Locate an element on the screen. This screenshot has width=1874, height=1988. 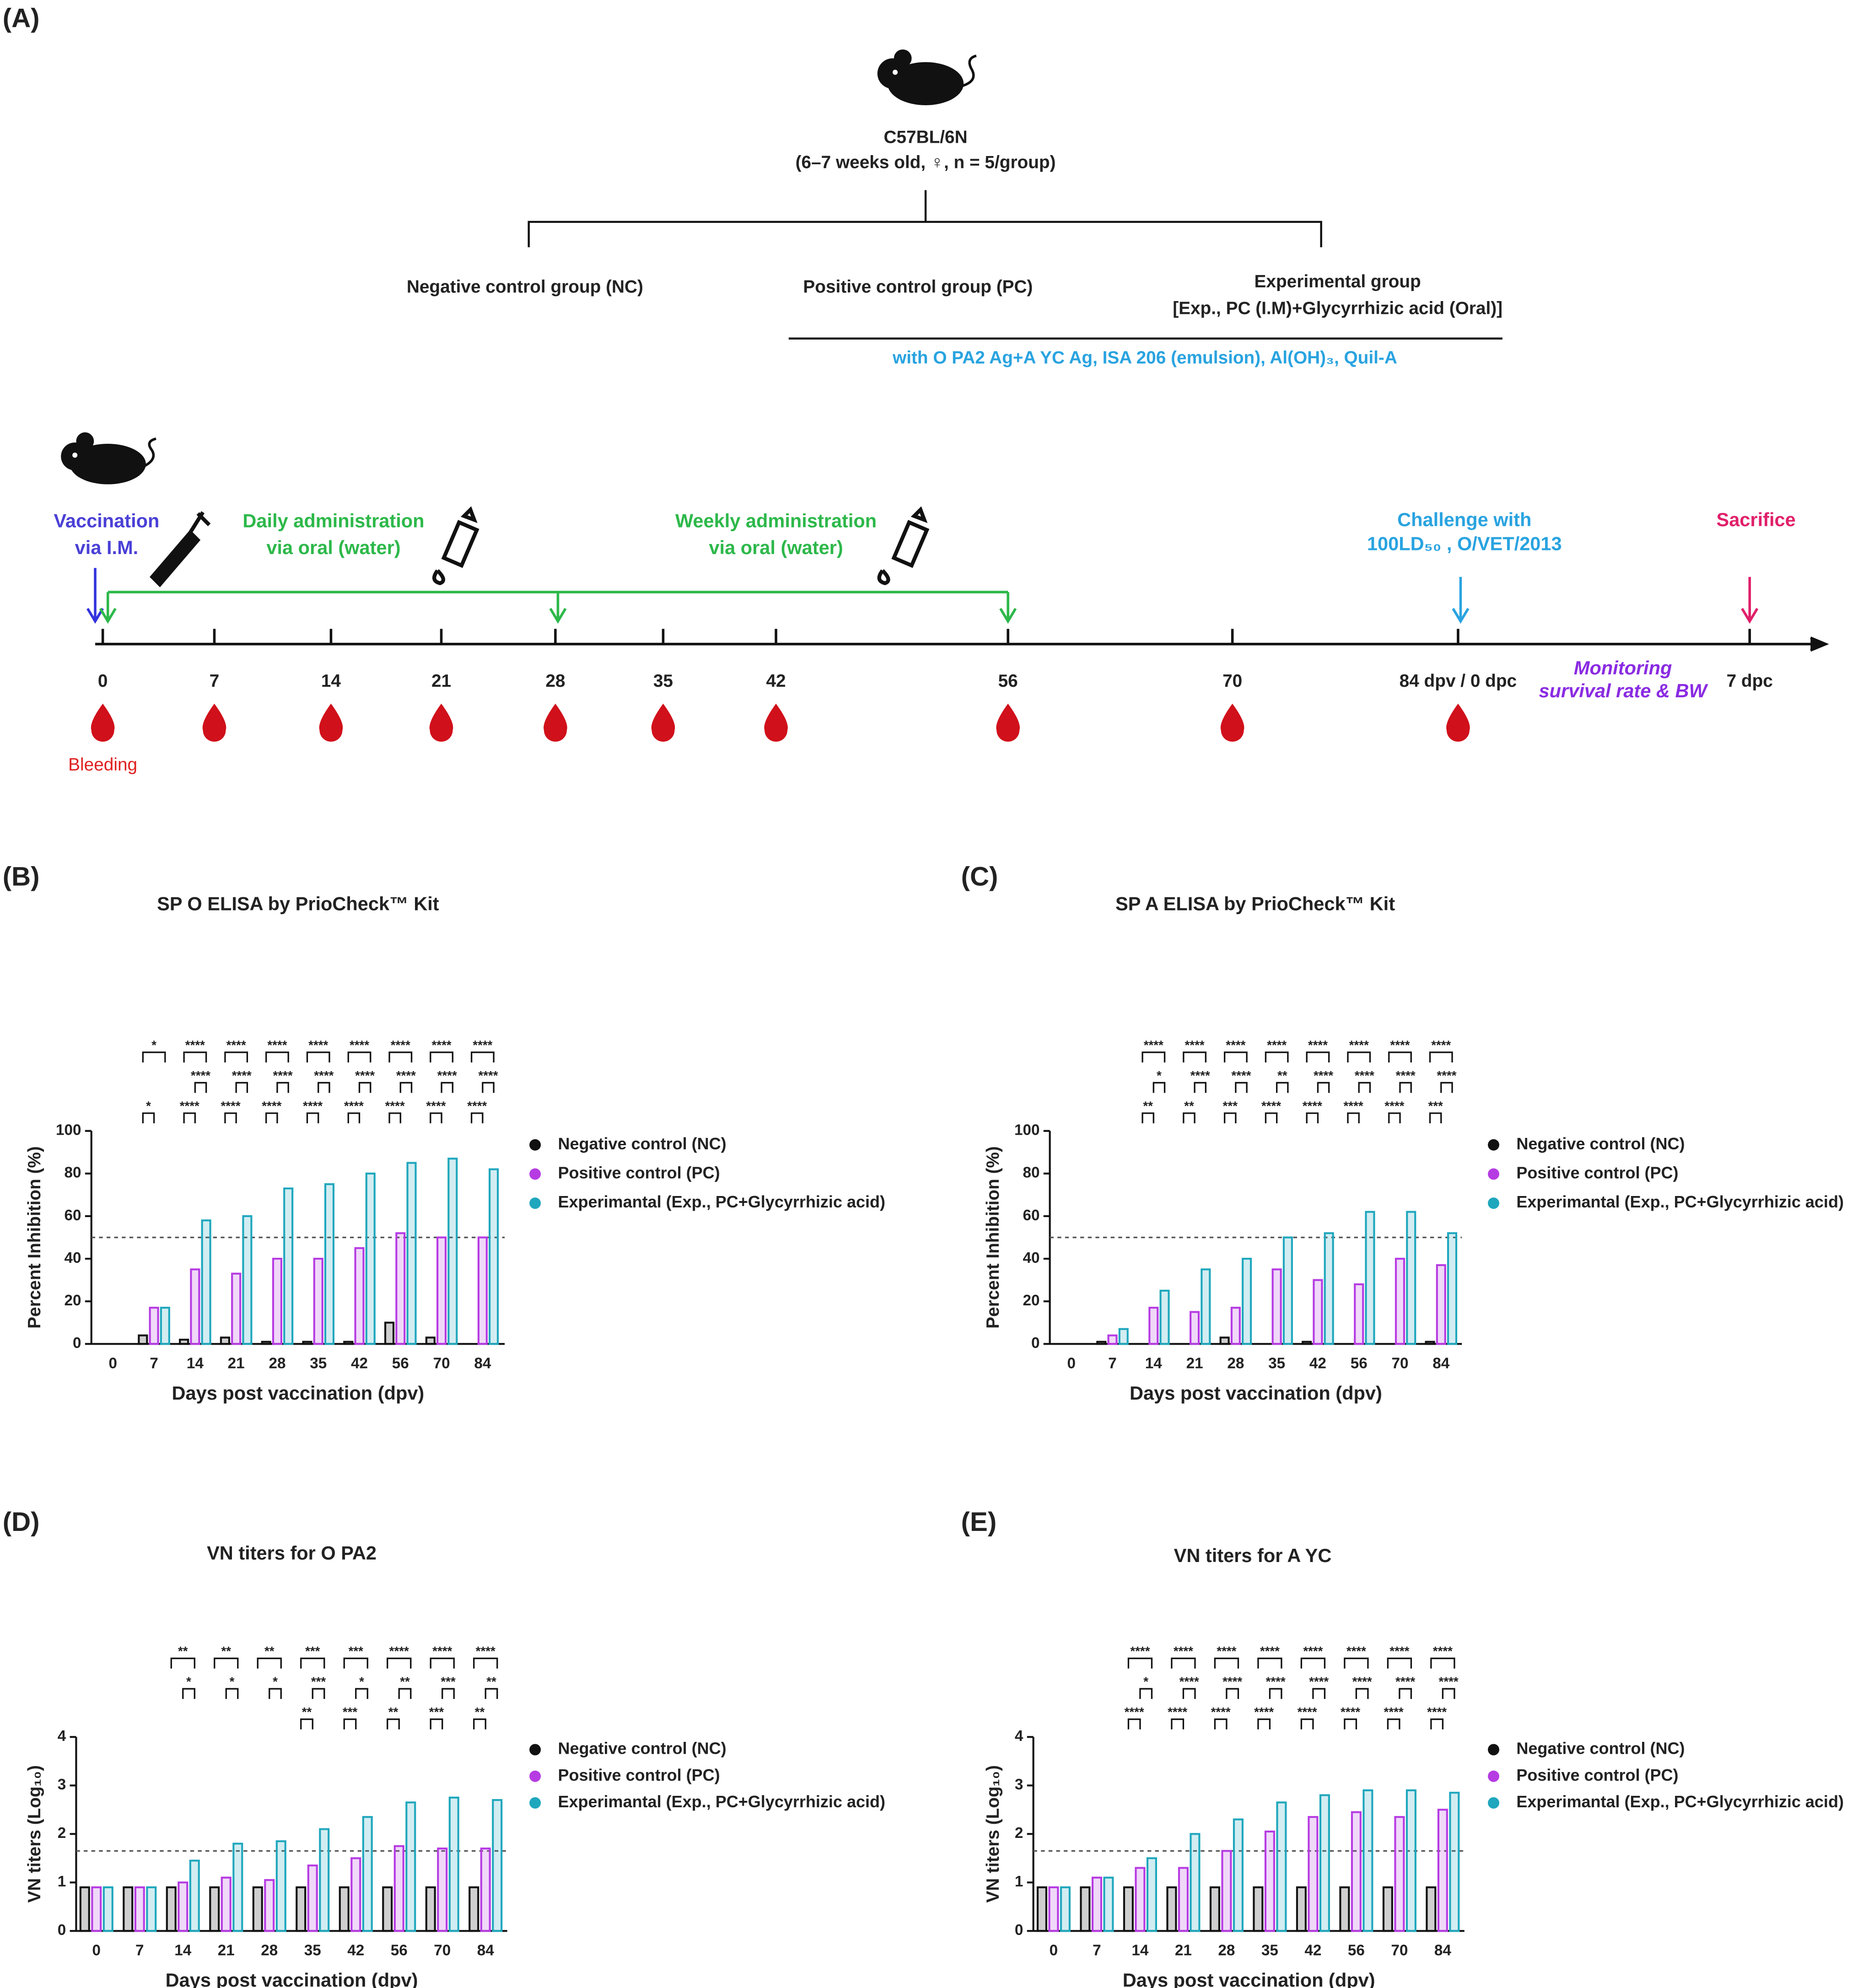
legend-label: Negative control (NC) is located at coordinates (642, 1749).